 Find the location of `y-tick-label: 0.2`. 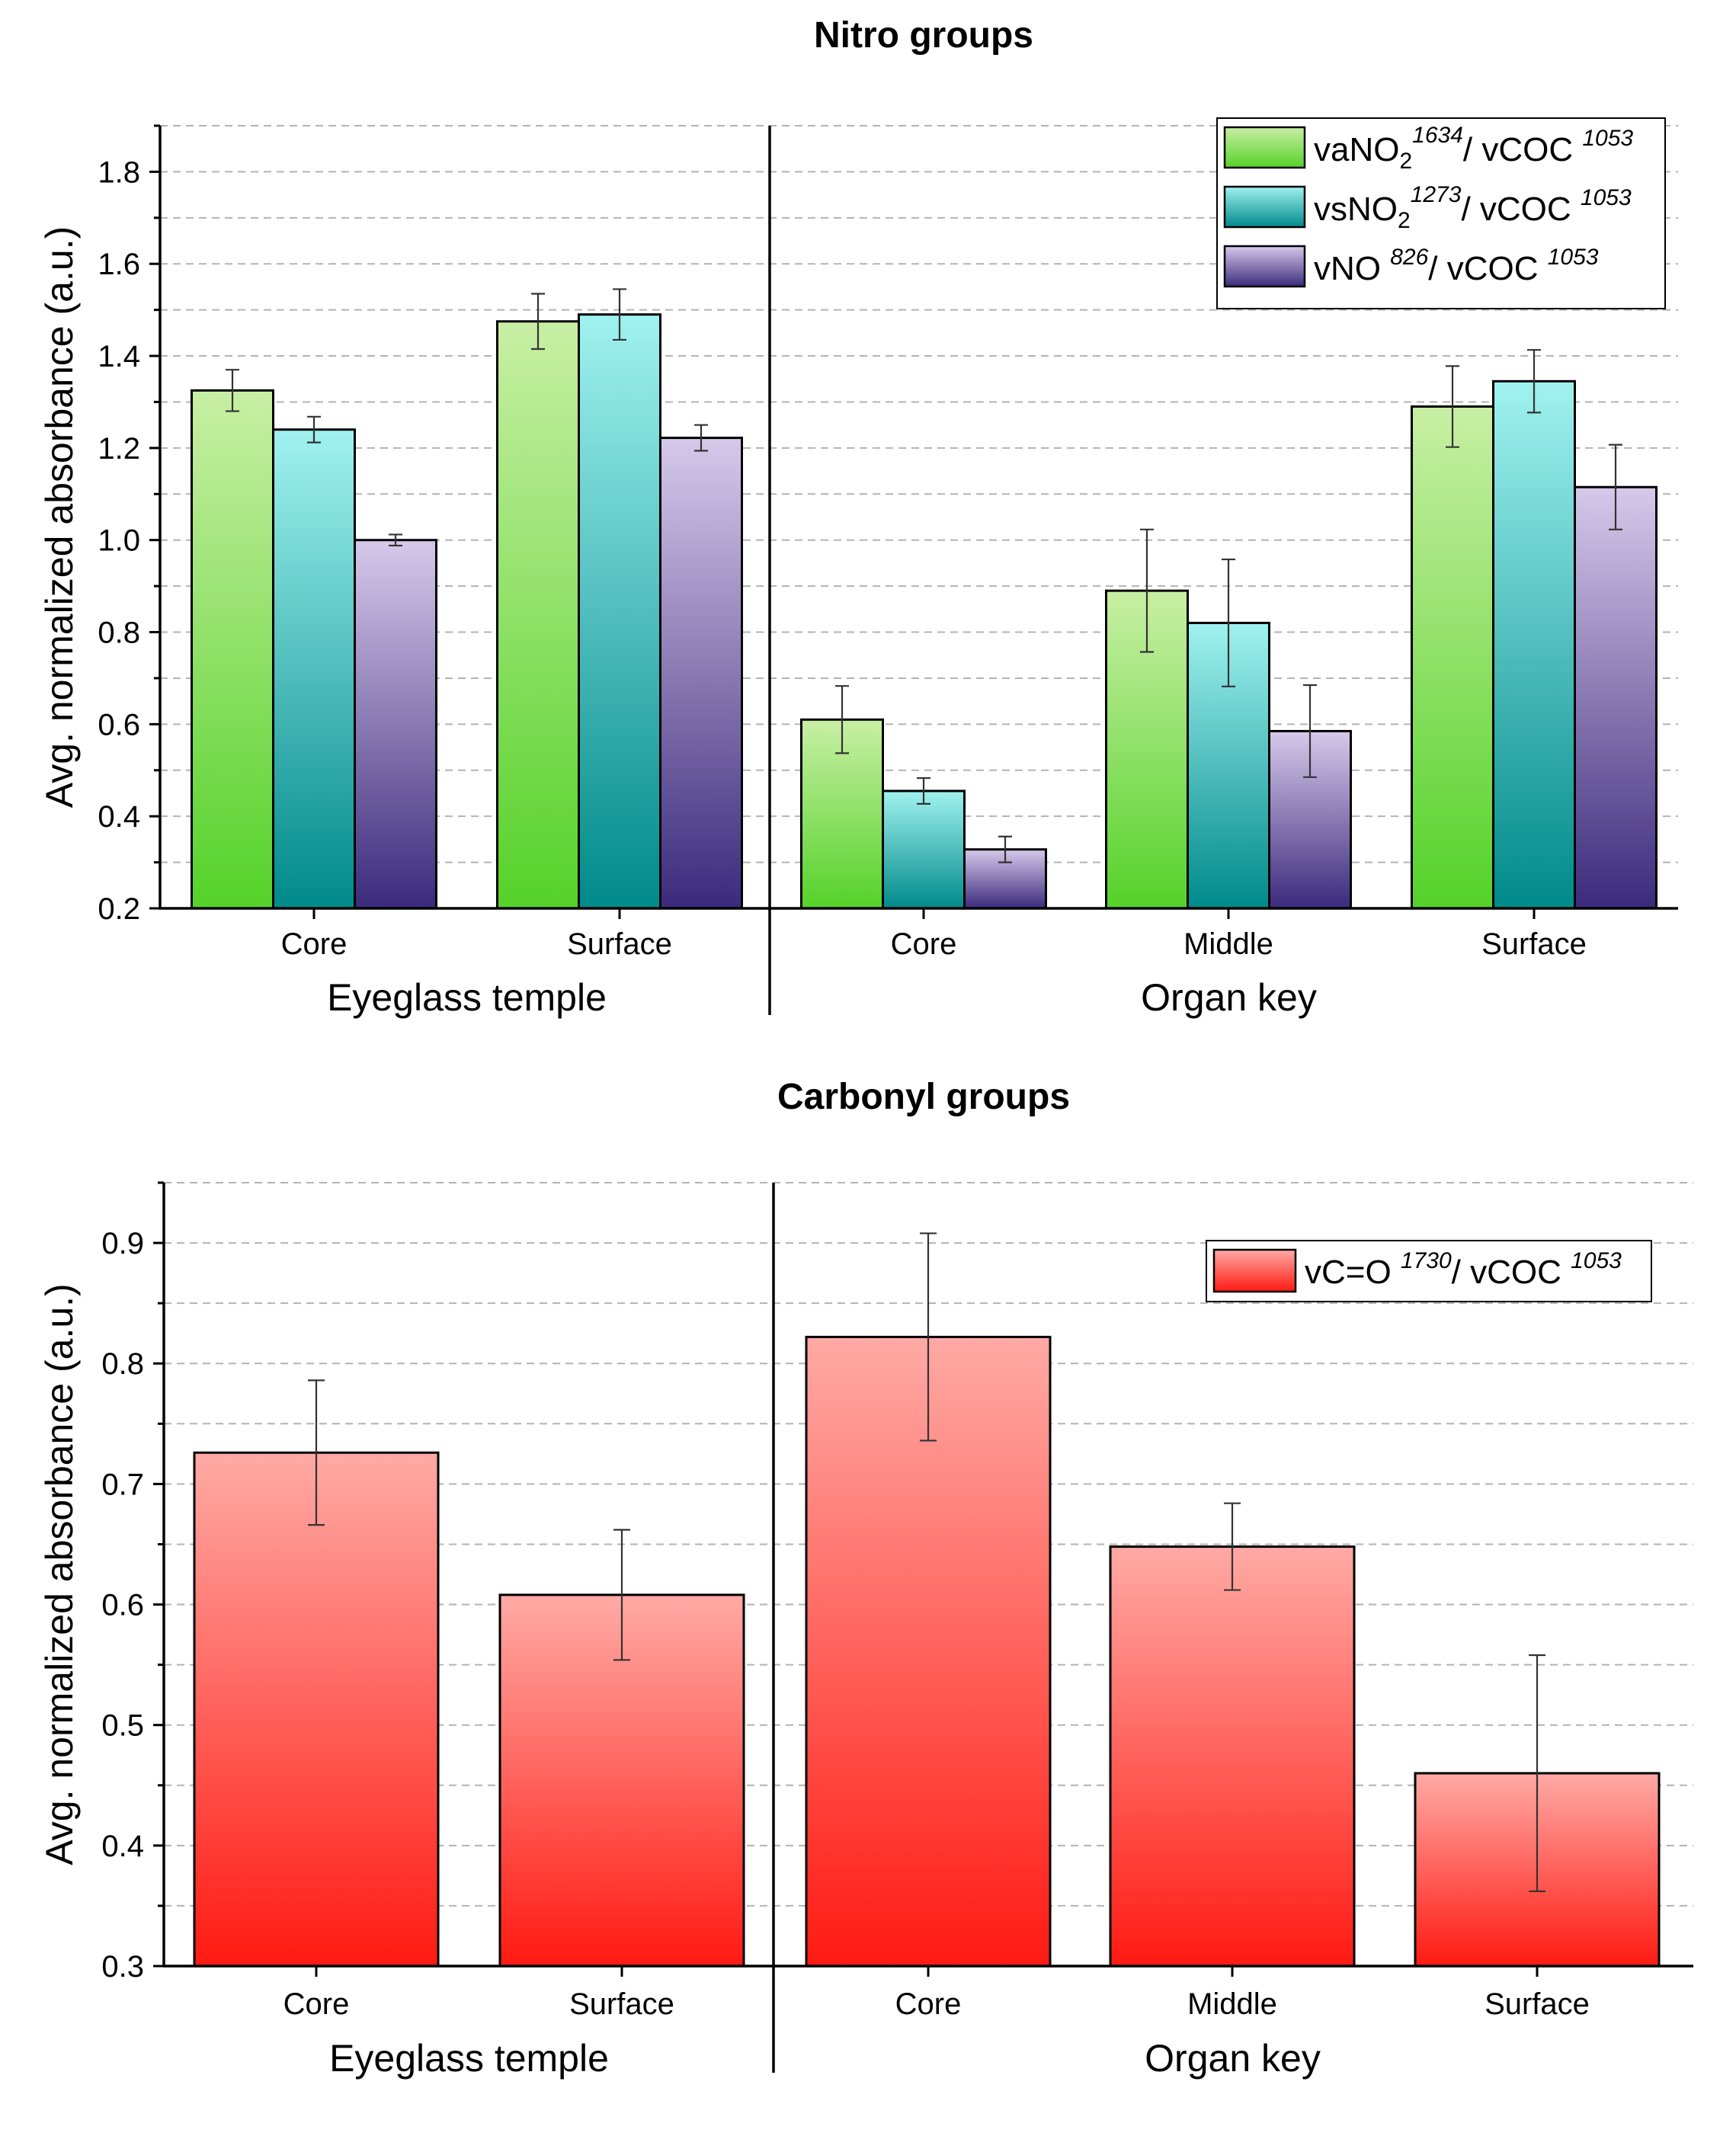

y-tick-label: 0.2 is located at coordinates (119, 909).